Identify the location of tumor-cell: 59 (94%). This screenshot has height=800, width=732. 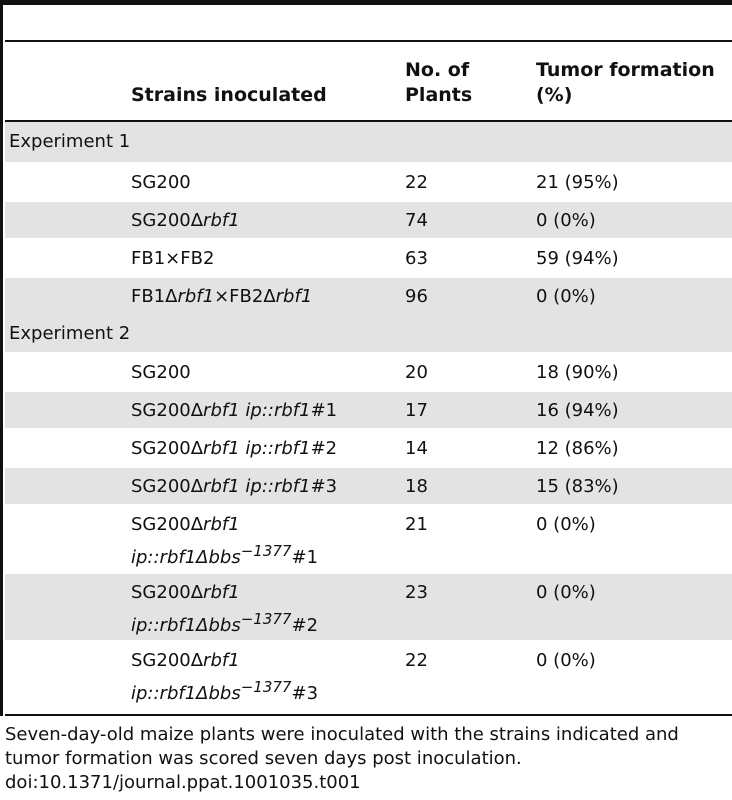
(577, 258).